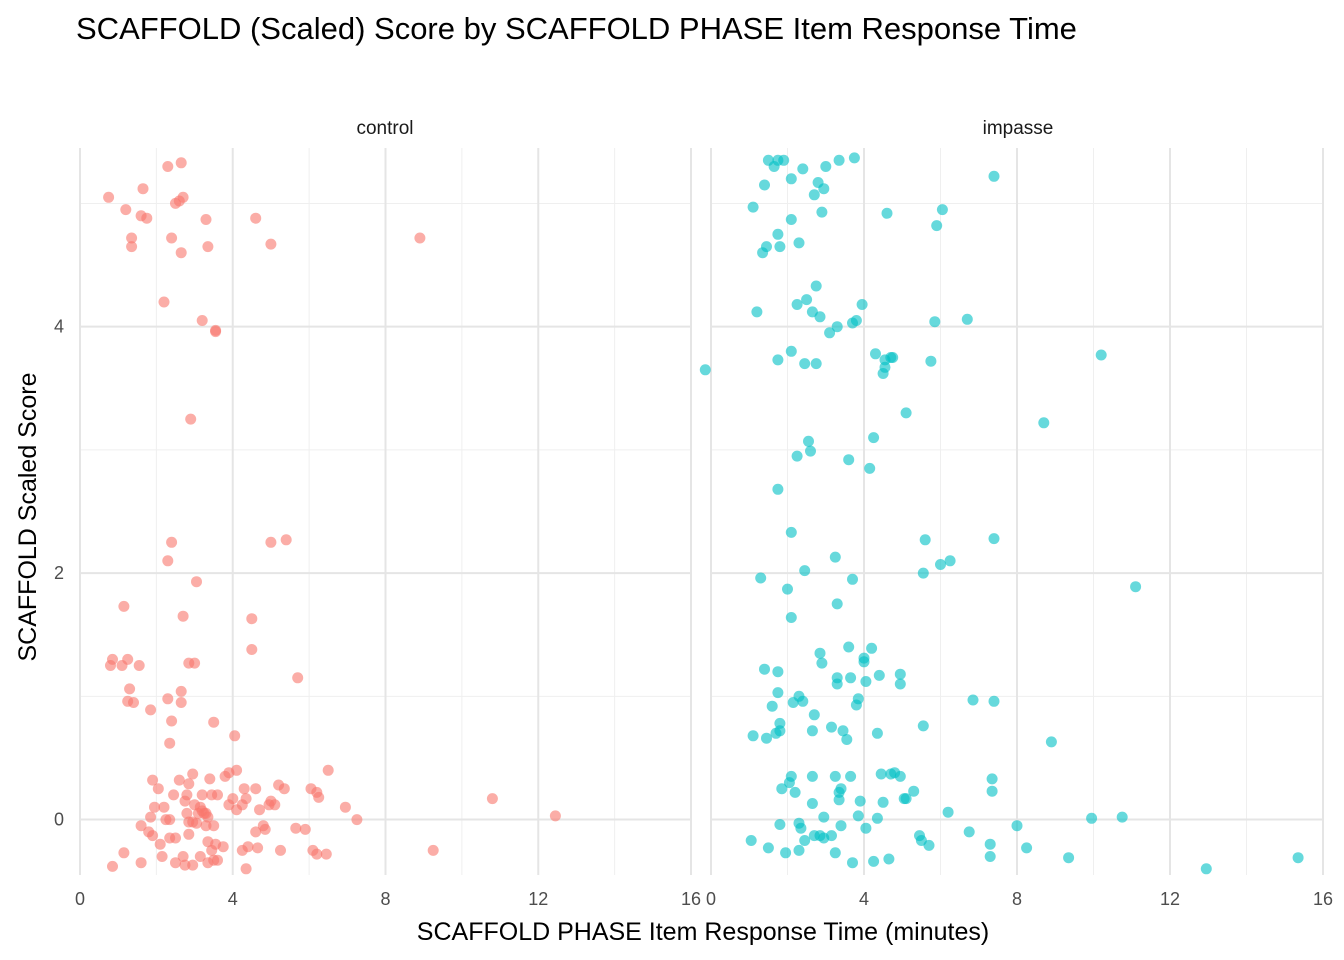  Describe the element at coordinates (704, 899) in the screenshot. I see `x-axis-ticks: 0 4 8 12 16 0 4 8 12 16` at that location.